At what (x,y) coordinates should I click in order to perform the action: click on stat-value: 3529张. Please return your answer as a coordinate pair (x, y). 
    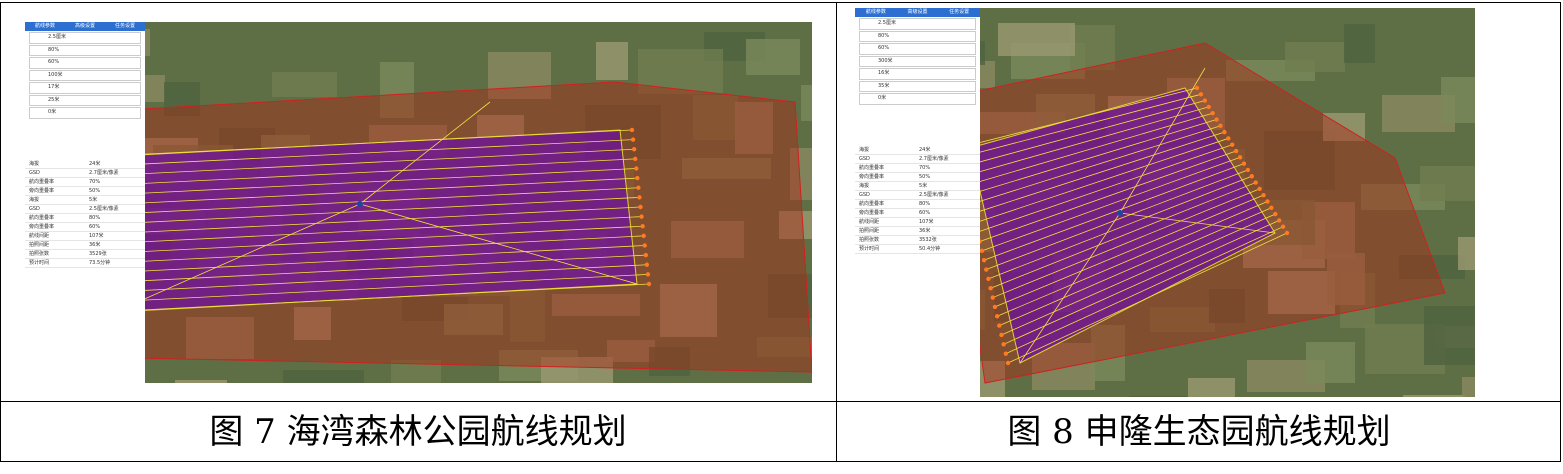
    Looking at the image, I should click on (98, 253).